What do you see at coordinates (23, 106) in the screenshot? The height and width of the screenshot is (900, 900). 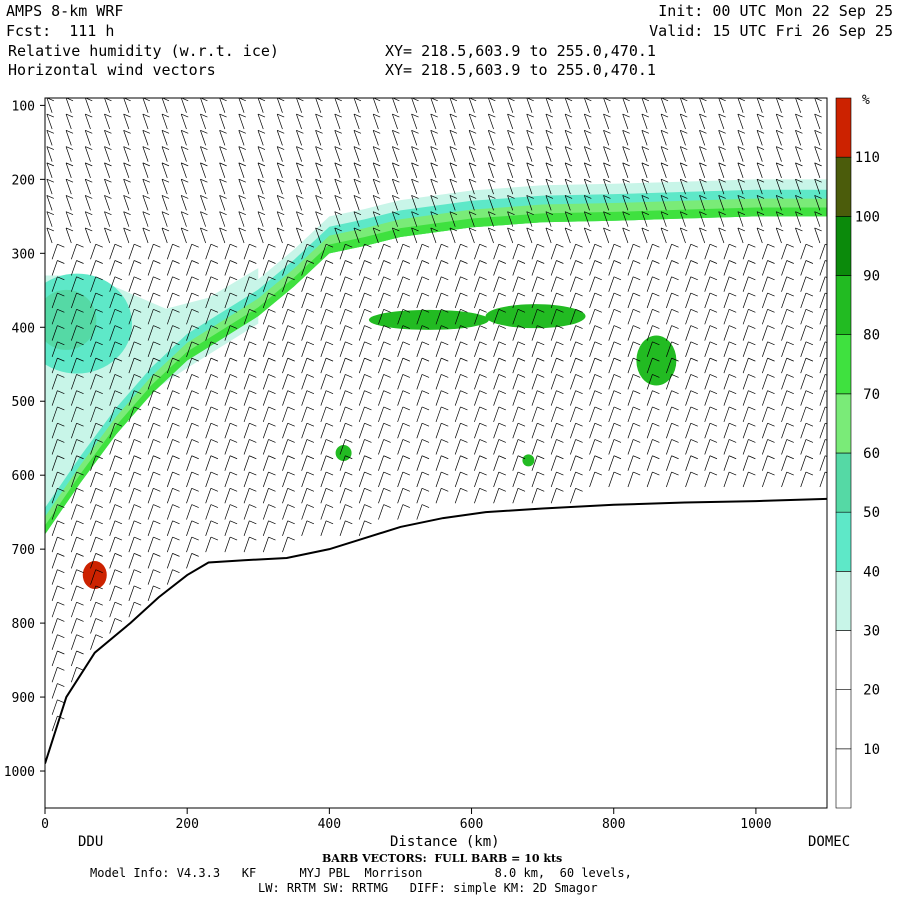 I see `y-tick-label: 100` at bounding box center [23, 106].